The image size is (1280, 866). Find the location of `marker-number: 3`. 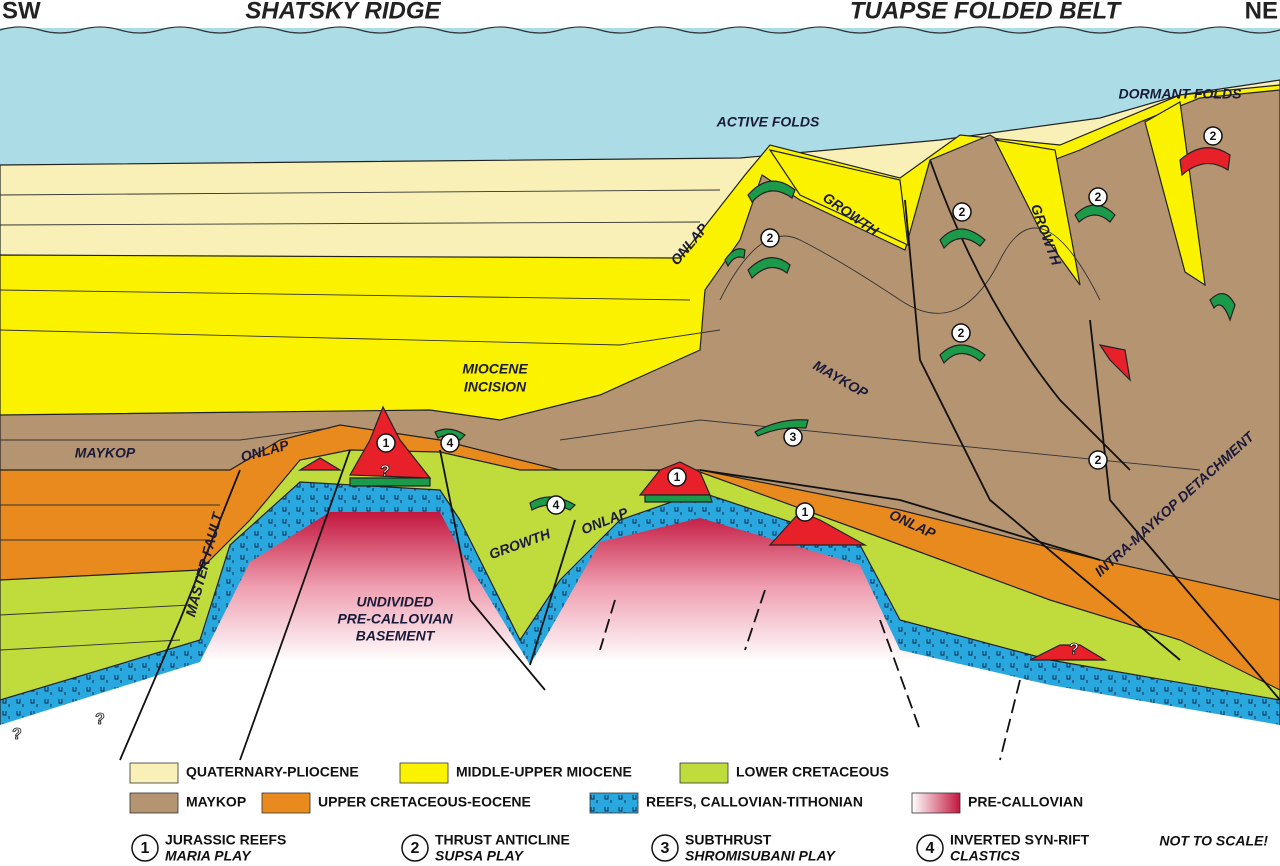

marker-number: 3 is located at coordinates (793, 437).